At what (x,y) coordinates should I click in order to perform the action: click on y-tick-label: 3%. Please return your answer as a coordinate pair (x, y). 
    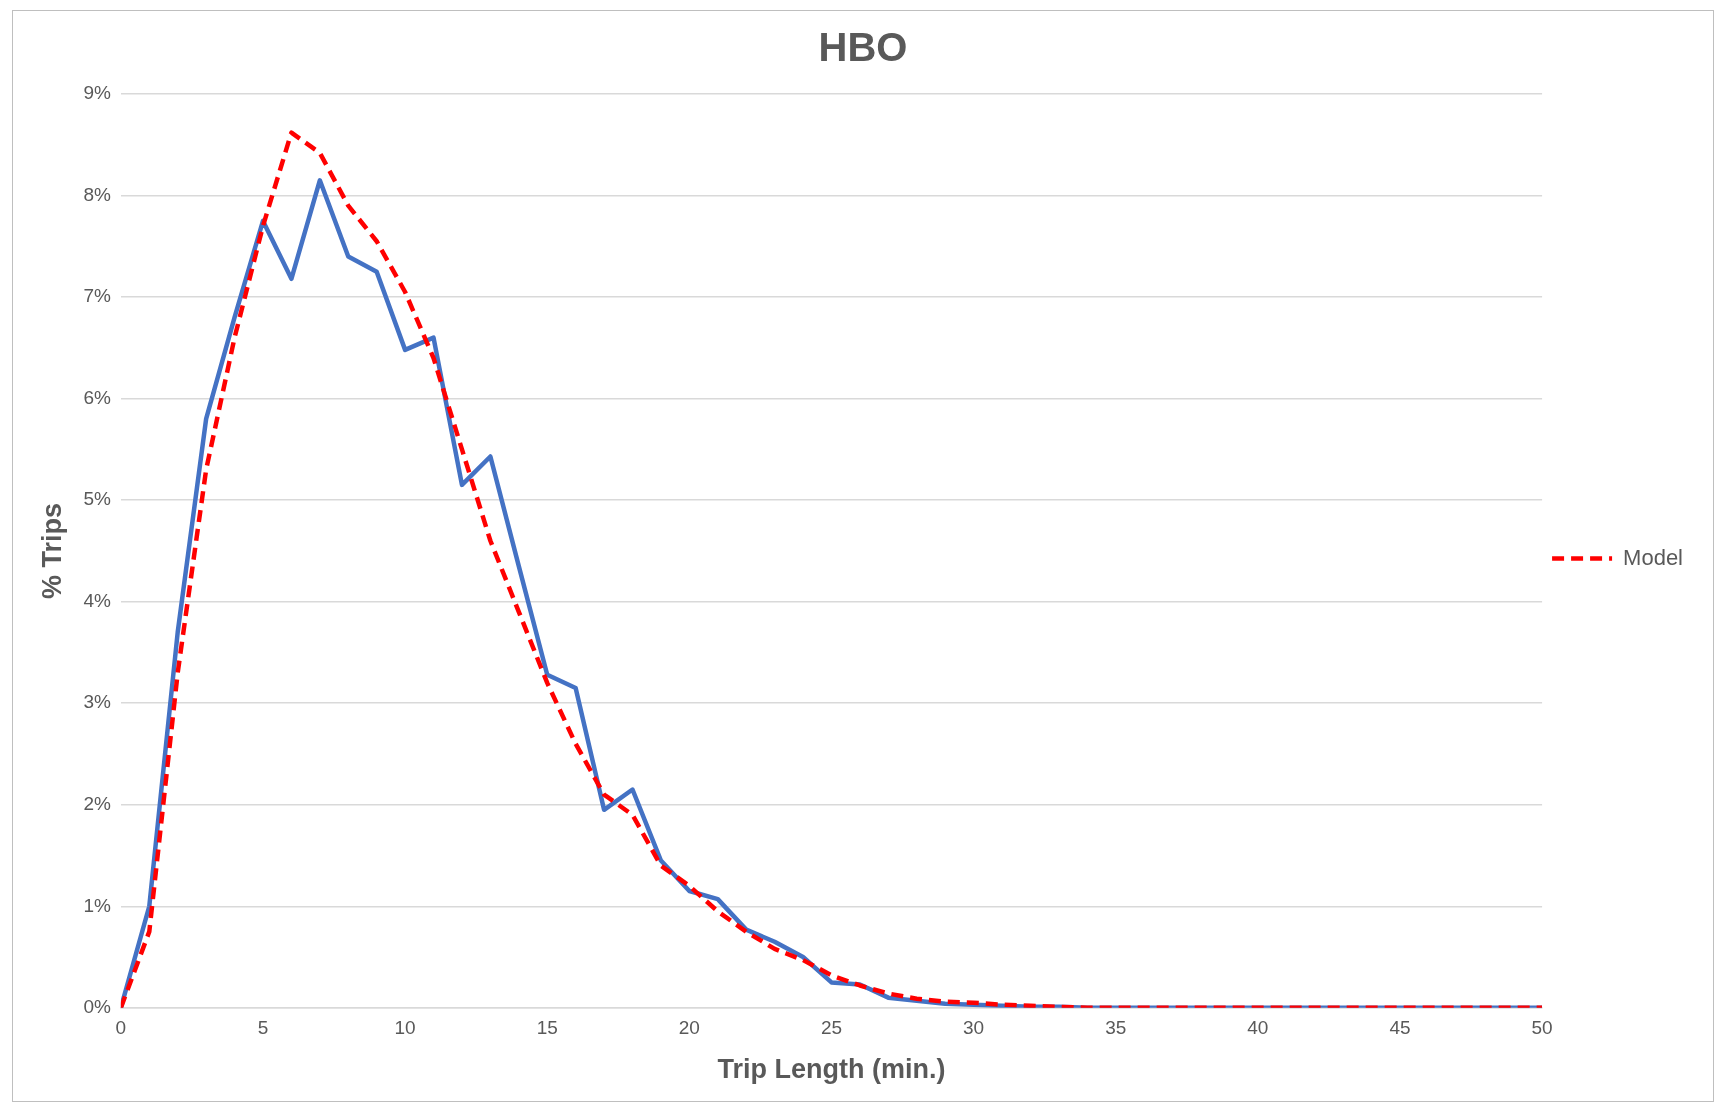
    Looking at the image, I should click on (97, 702).